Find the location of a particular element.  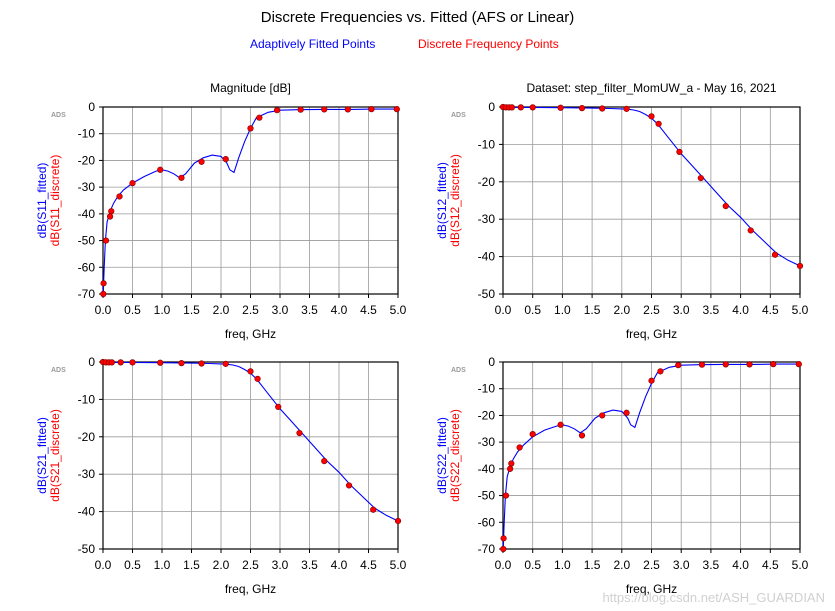

y-axis-label-discrete: dB(S11_discrete) is located at coordinates (55, 201).